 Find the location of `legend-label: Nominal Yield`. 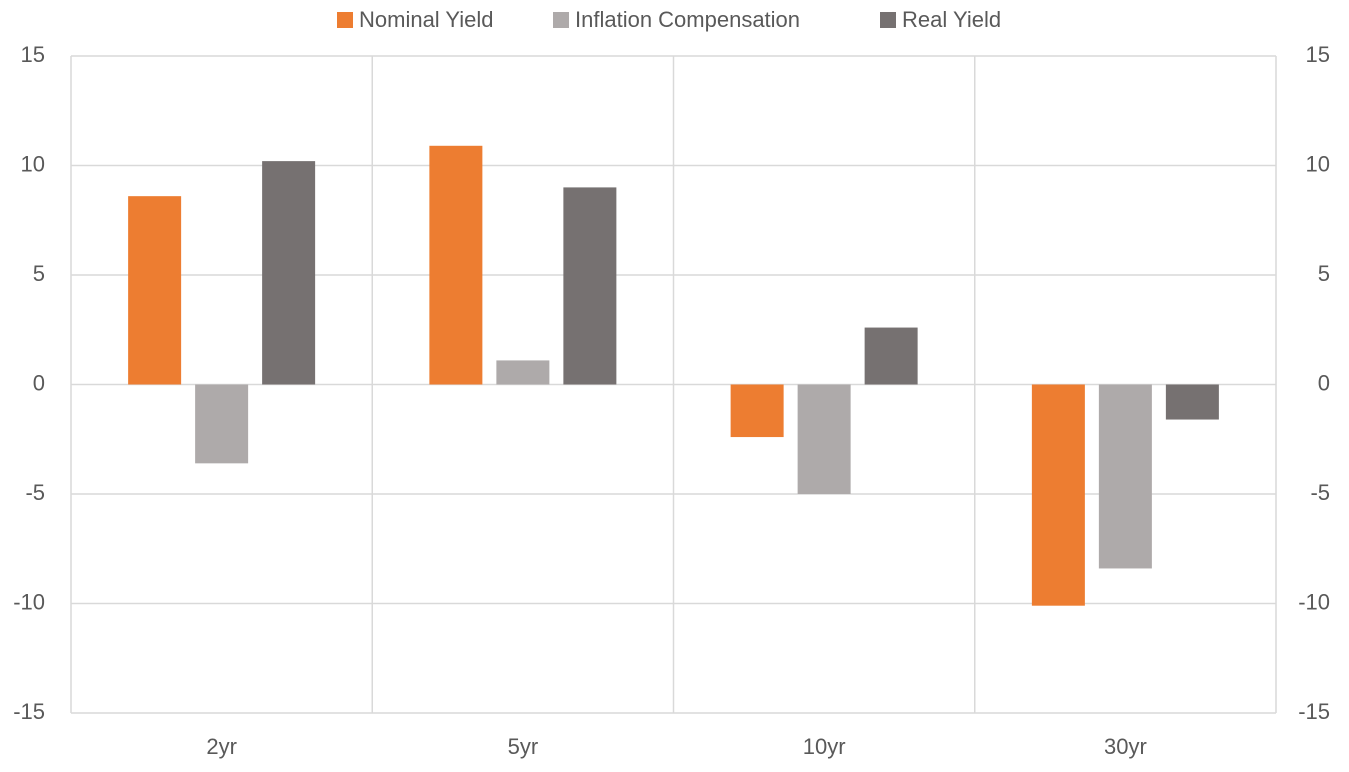

legend-label: Nominal Yield is located at coordinates (426, 19).